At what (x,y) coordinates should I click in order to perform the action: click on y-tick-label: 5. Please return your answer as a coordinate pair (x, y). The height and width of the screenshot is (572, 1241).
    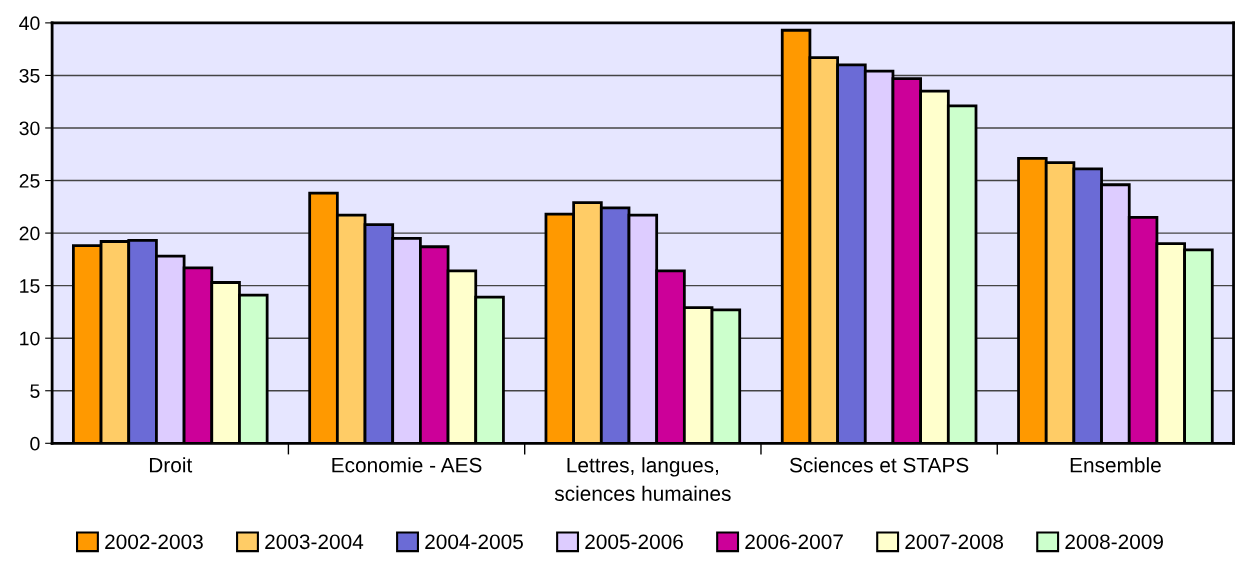
    Looking at the image, I should click on (35, 391).